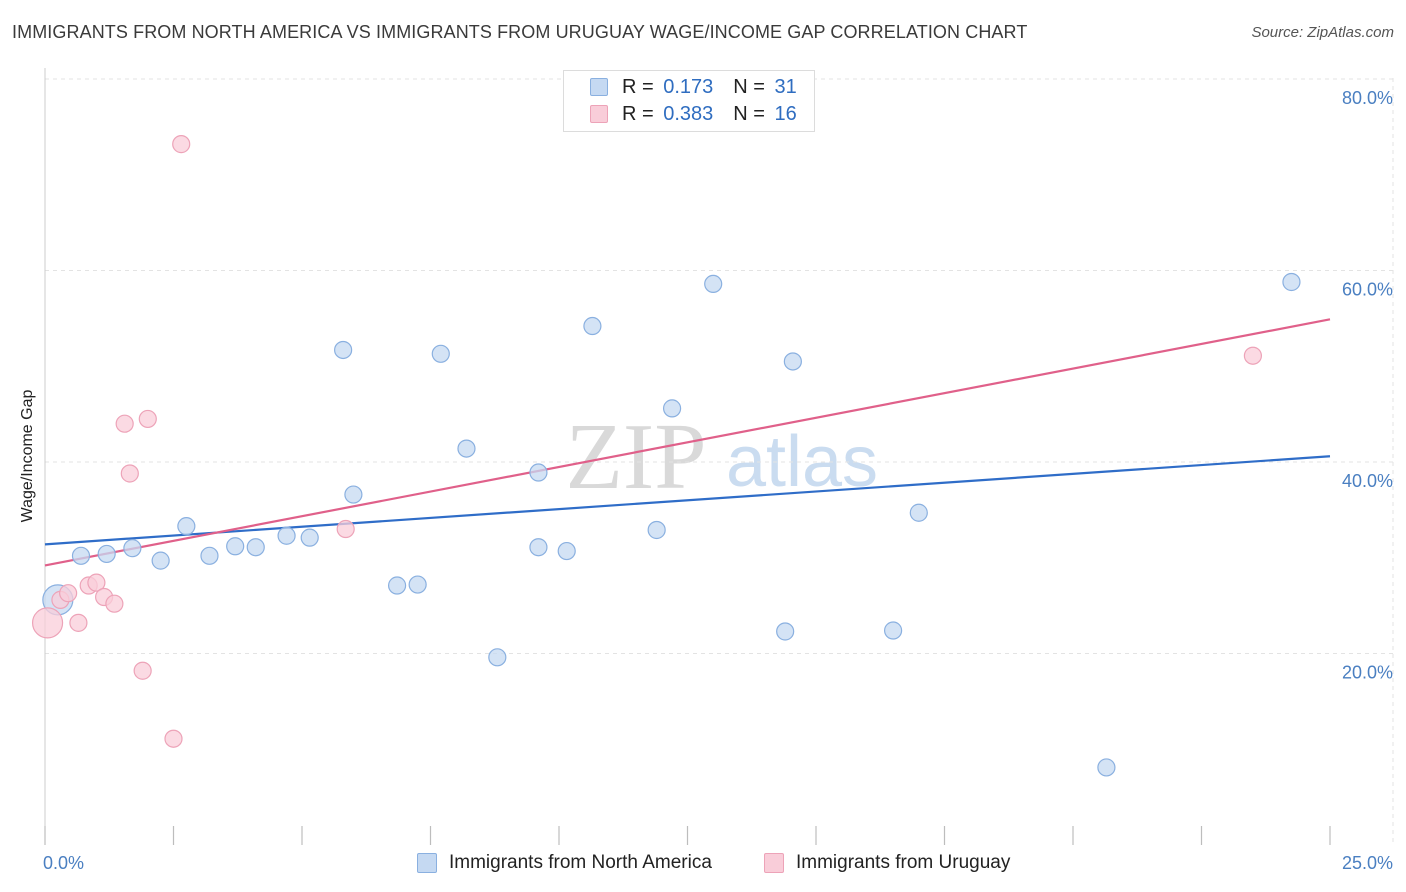 This screenshot has width=1406, height=892. I want to click on legend-n-value: 16, so click(785, 113).